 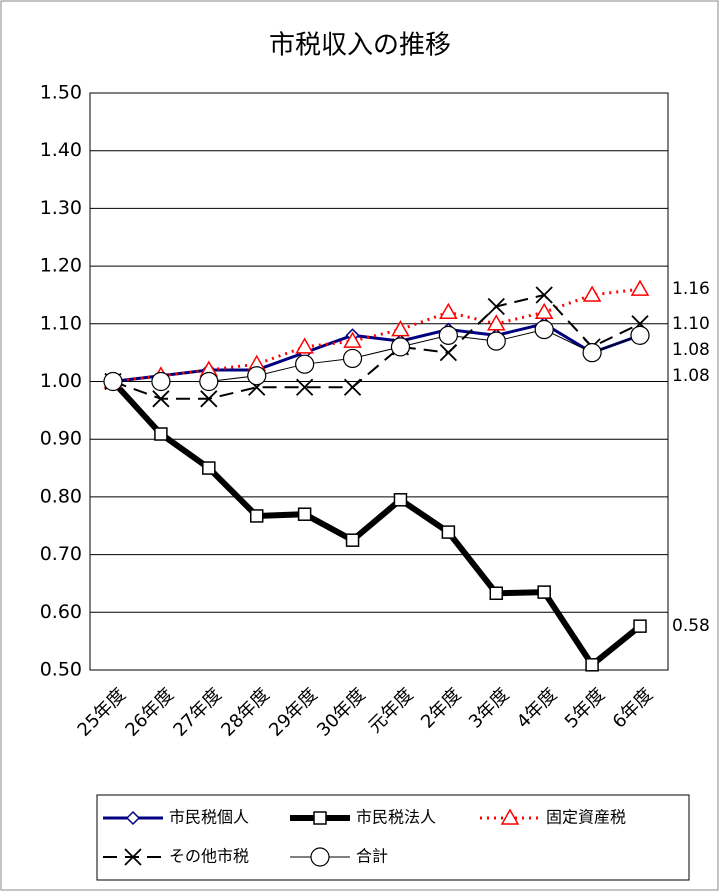 I want to click on y-tick-label: 1.30, so click(x=61, y=208).